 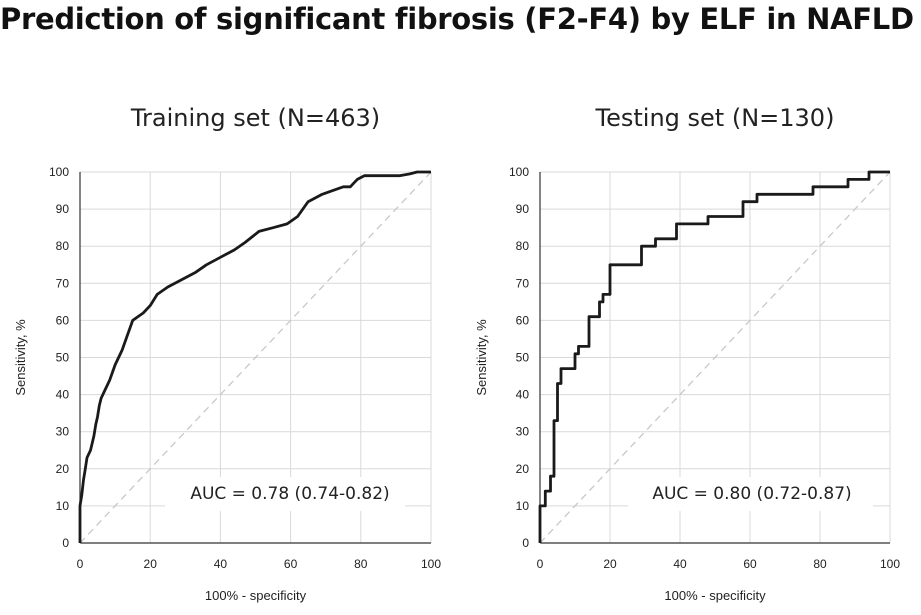 I want to click on panel-title: Training set (N=463), so click(x=255, y=118).